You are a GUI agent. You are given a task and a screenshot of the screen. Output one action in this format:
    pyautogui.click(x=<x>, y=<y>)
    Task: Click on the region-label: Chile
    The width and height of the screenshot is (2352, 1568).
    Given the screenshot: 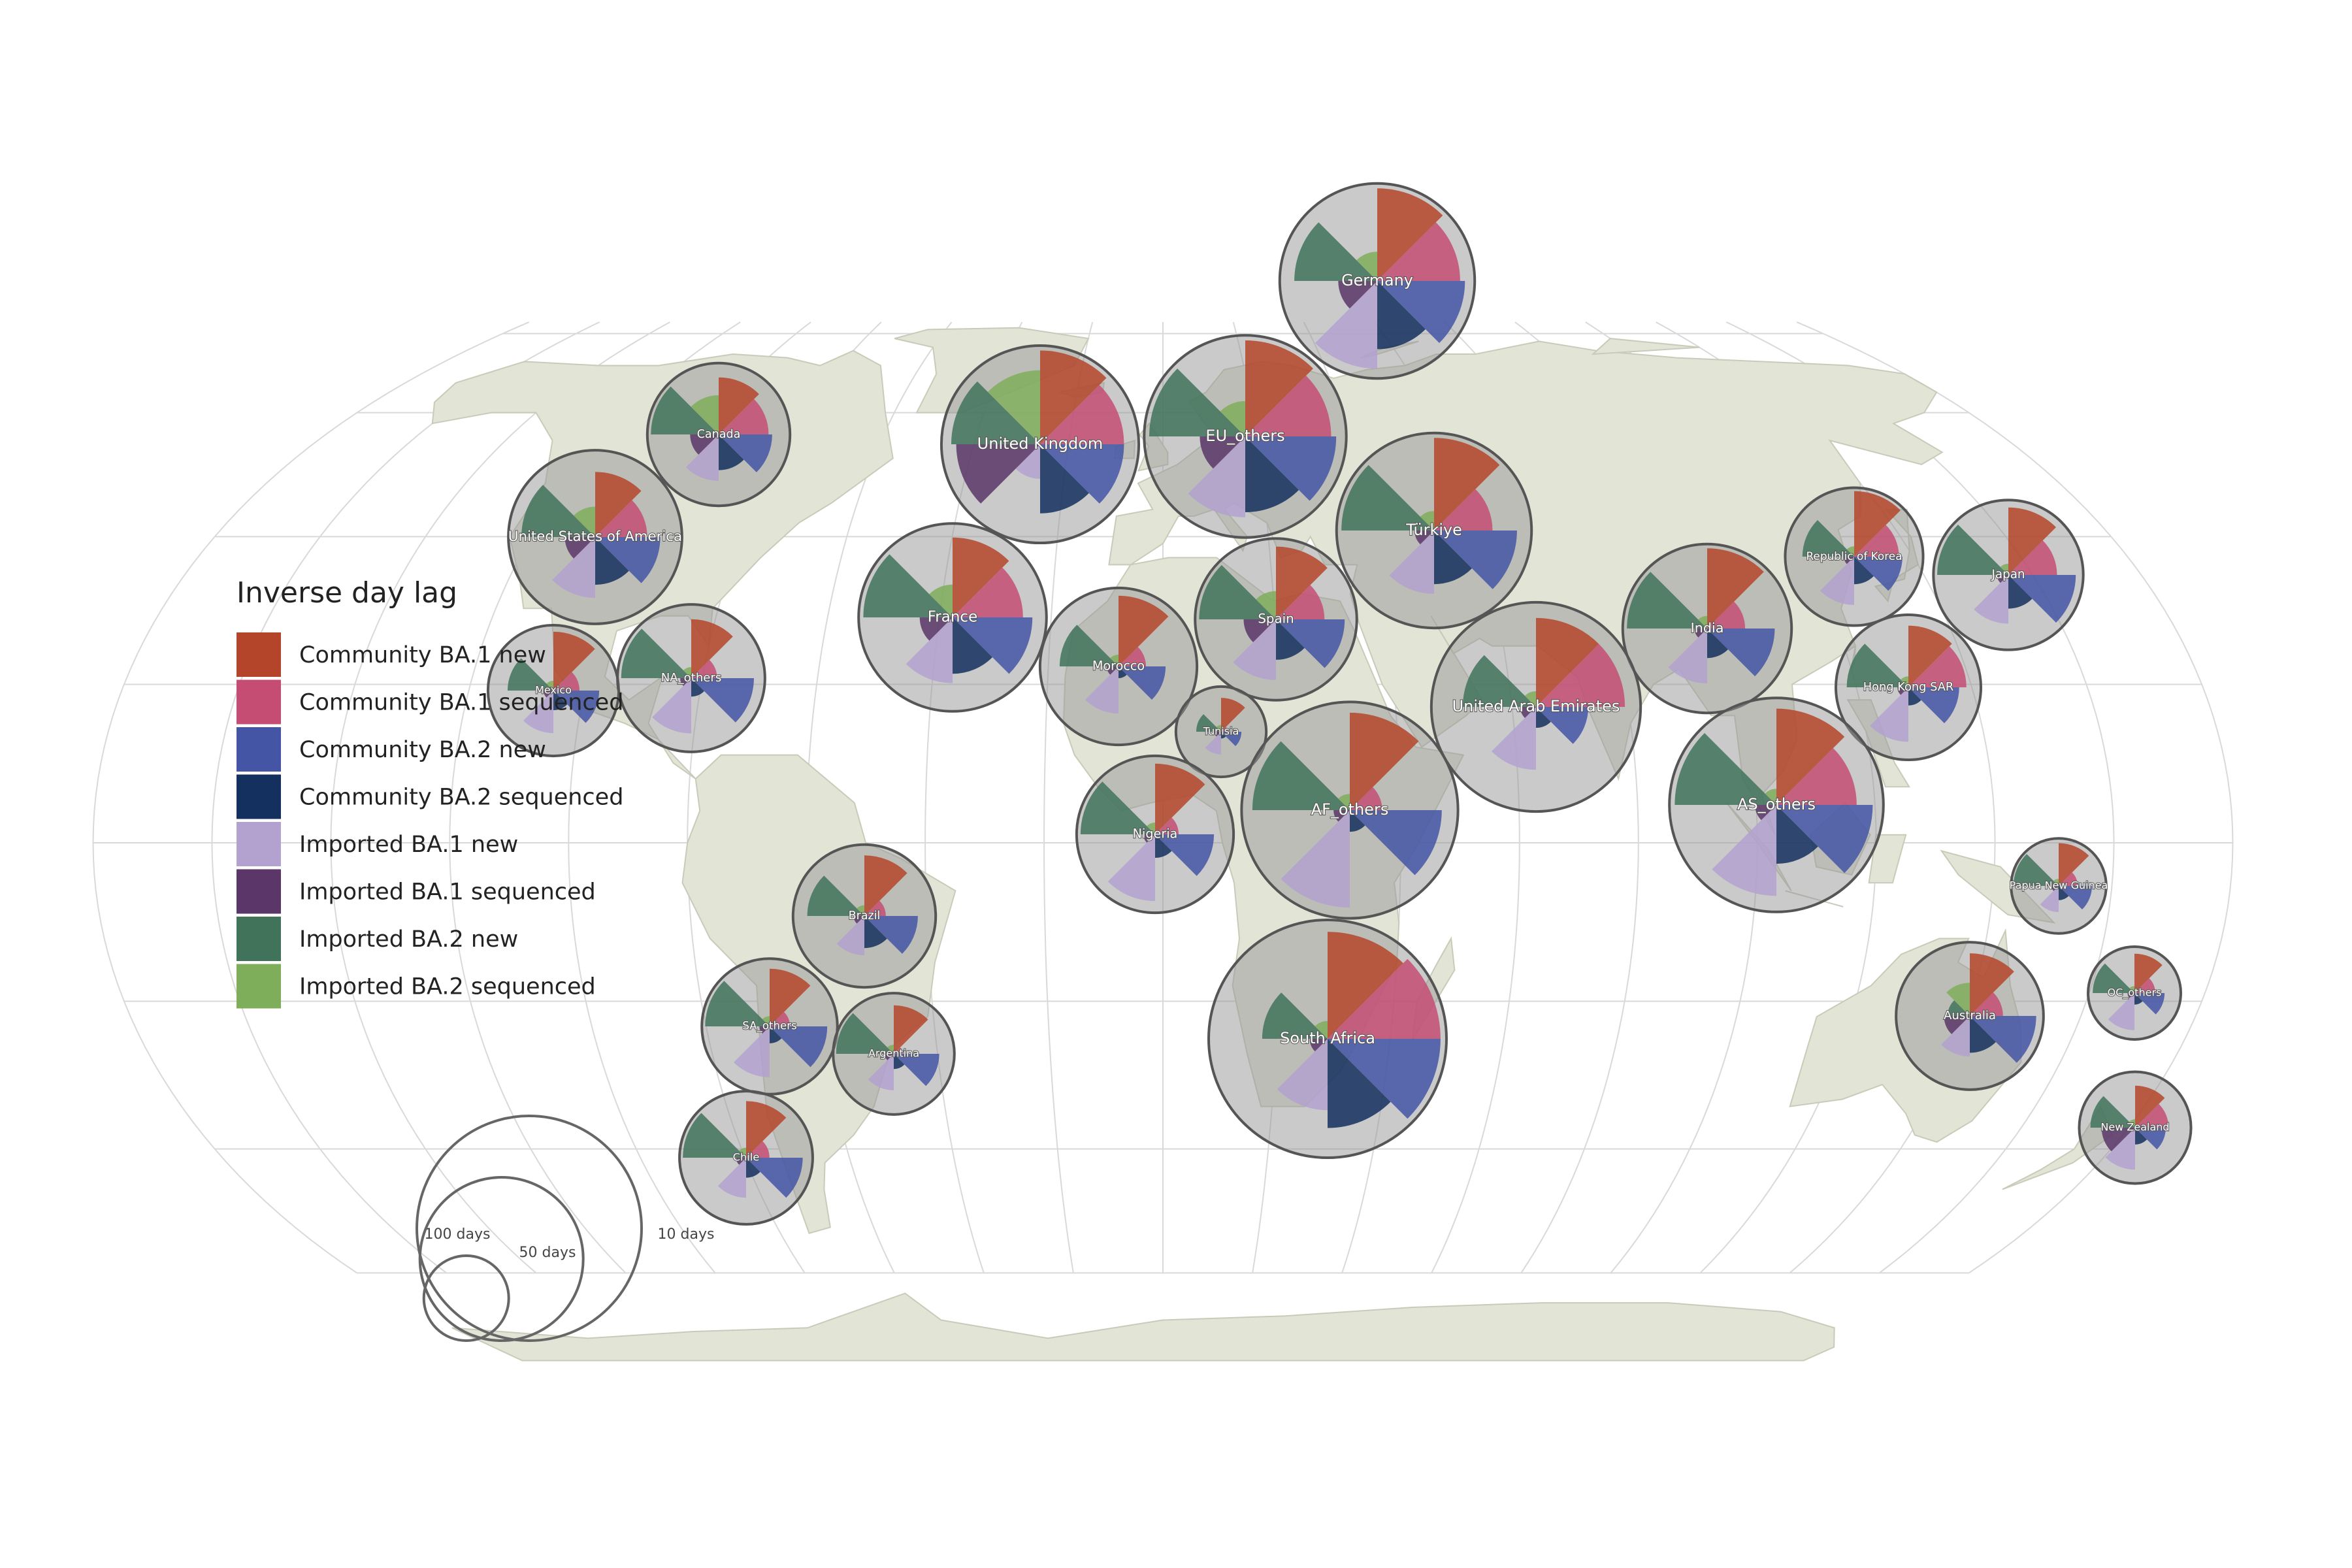 What is the action you would take?
    pyautogui.click(x=746, y=1157)
    